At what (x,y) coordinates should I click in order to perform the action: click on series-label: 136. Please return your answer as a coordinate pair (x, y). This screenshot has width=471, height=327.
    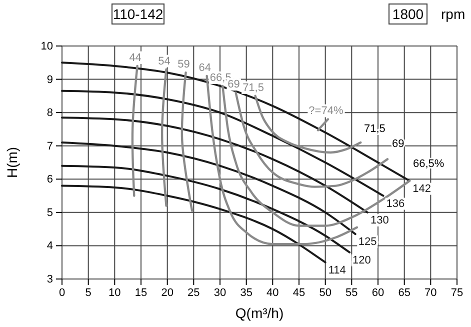
    Looking at the image, I should click on (395, 204).